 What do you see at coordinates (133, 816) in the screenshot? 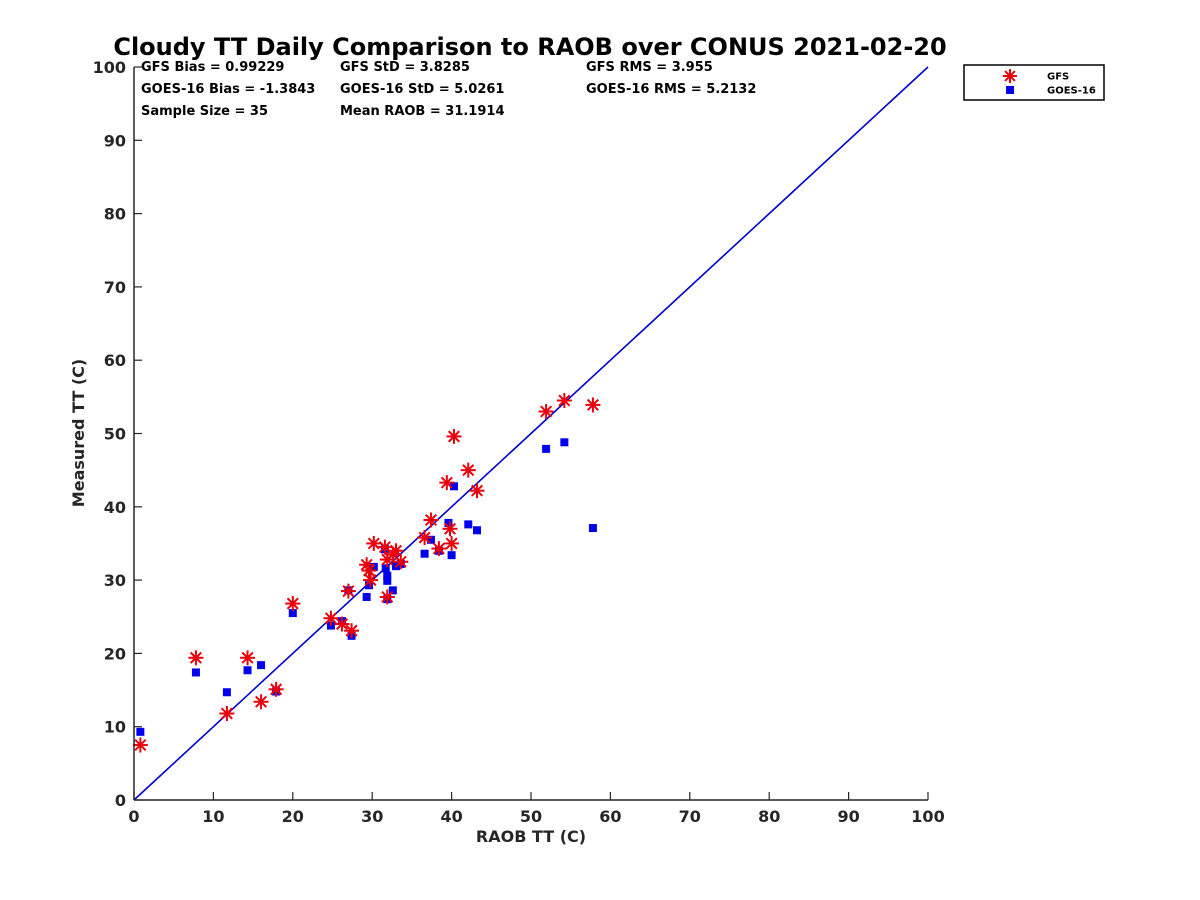
I see `x-tick-label: 0` at bounding box center [133, 816].